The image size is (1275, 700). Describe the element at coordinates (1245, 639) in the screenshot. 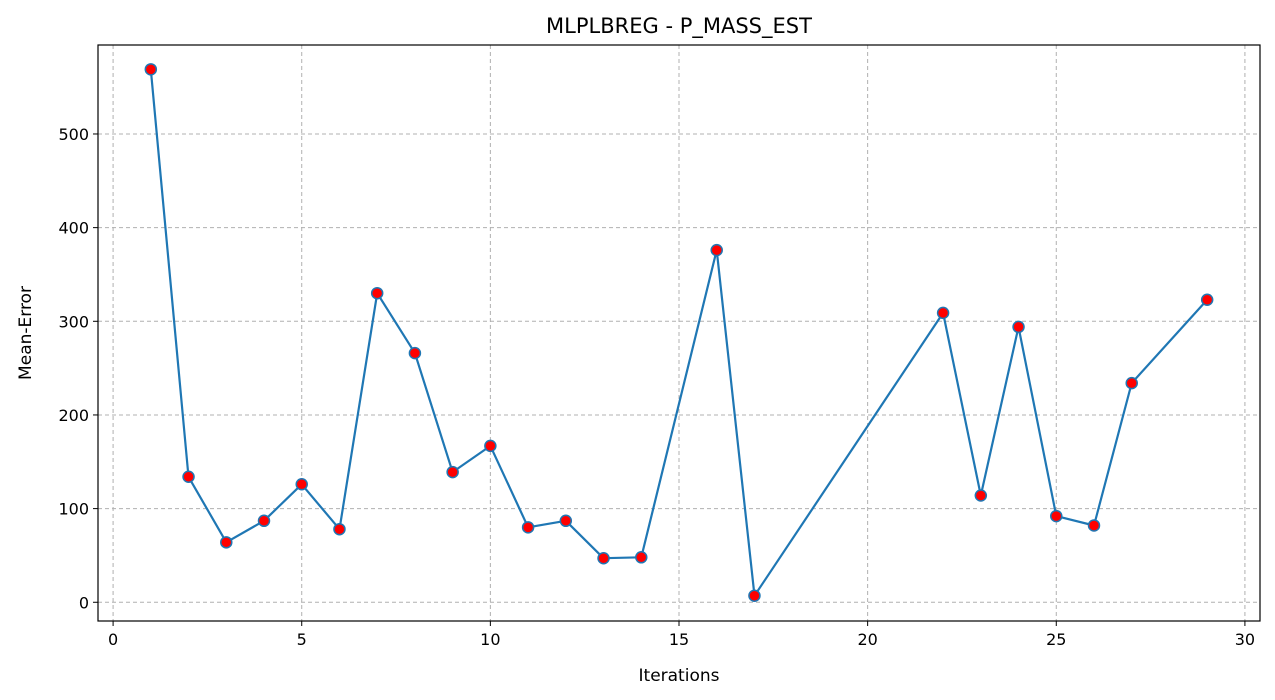

I see `x-tick-label: 30` at that location.